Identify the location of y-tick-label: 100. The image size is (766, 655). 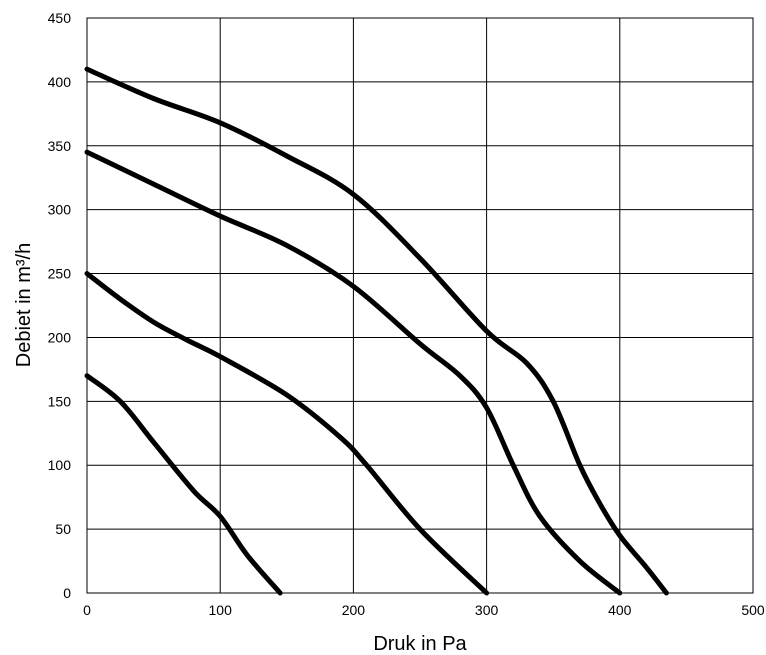
(60, 465).